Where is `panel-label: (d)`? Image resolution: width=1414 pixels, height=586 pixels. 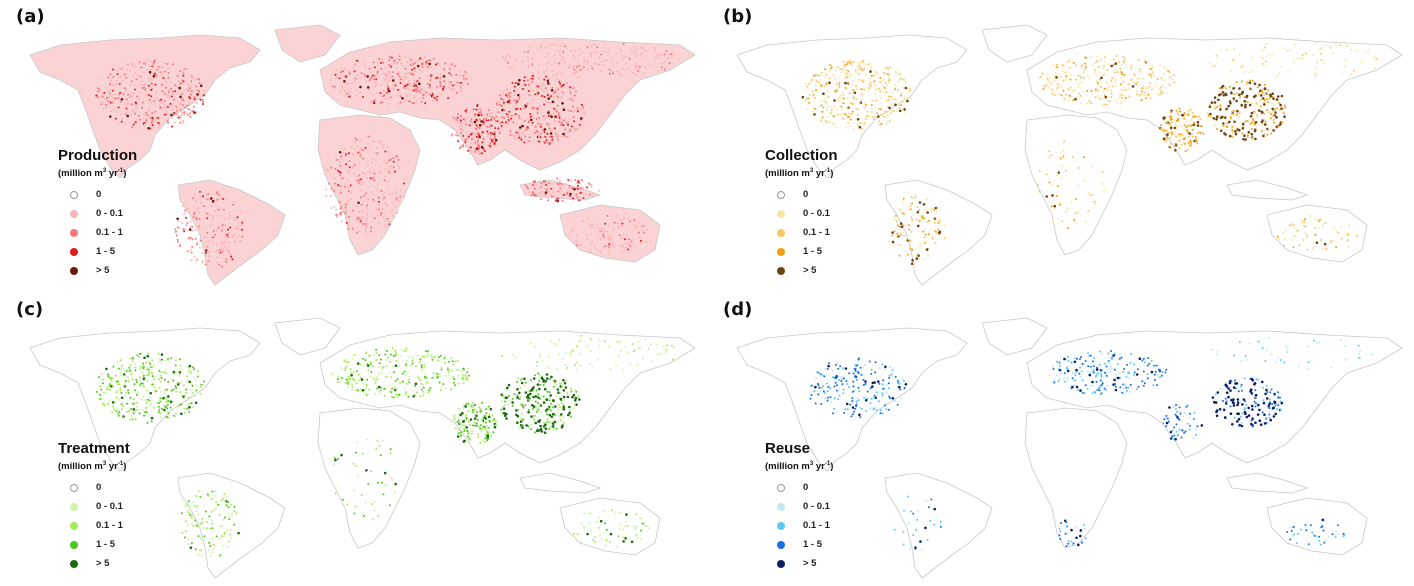
panel-label: (d) is located at coordinates (738, 309).